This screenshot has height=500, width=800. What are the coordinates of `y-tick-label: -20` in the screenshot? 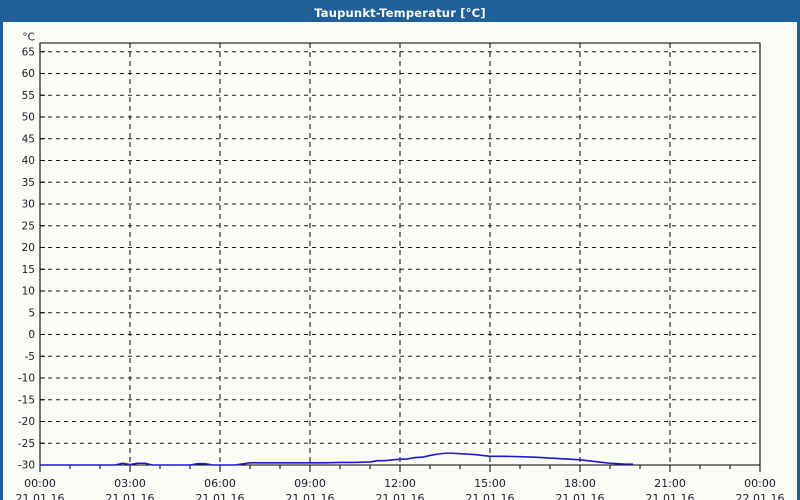 It's located at (26, 422).